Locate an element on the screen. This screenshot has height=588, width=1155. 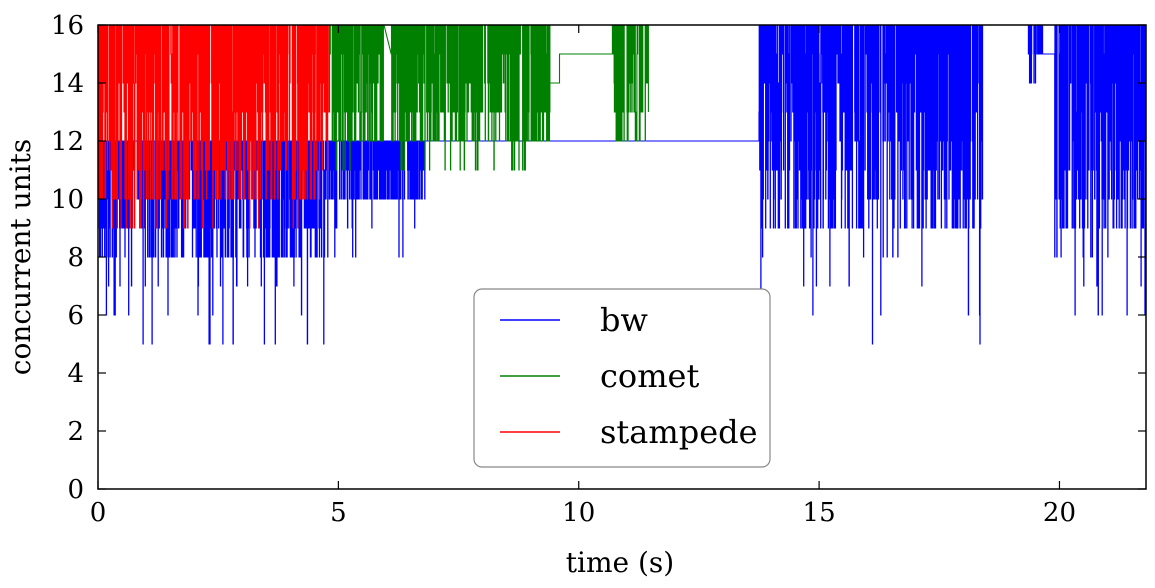
x-axis-label: time (s) is located at coordinates (620, 562).